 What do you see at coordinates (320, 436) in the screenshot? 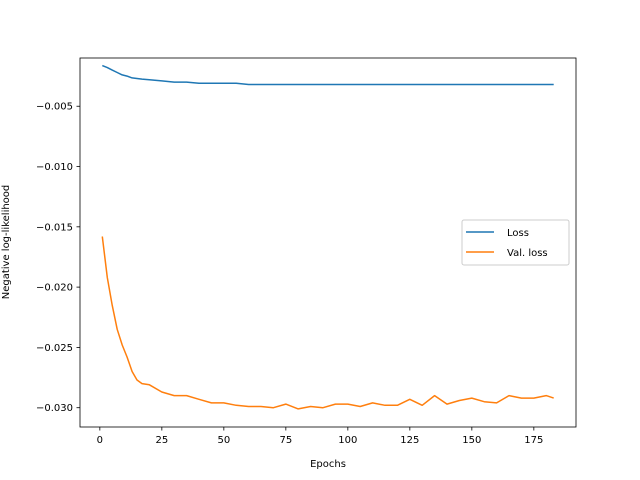
I see `x-axis-ticks: 0 25 50 75 100 125 150 175` at bounding box center [320, 436].